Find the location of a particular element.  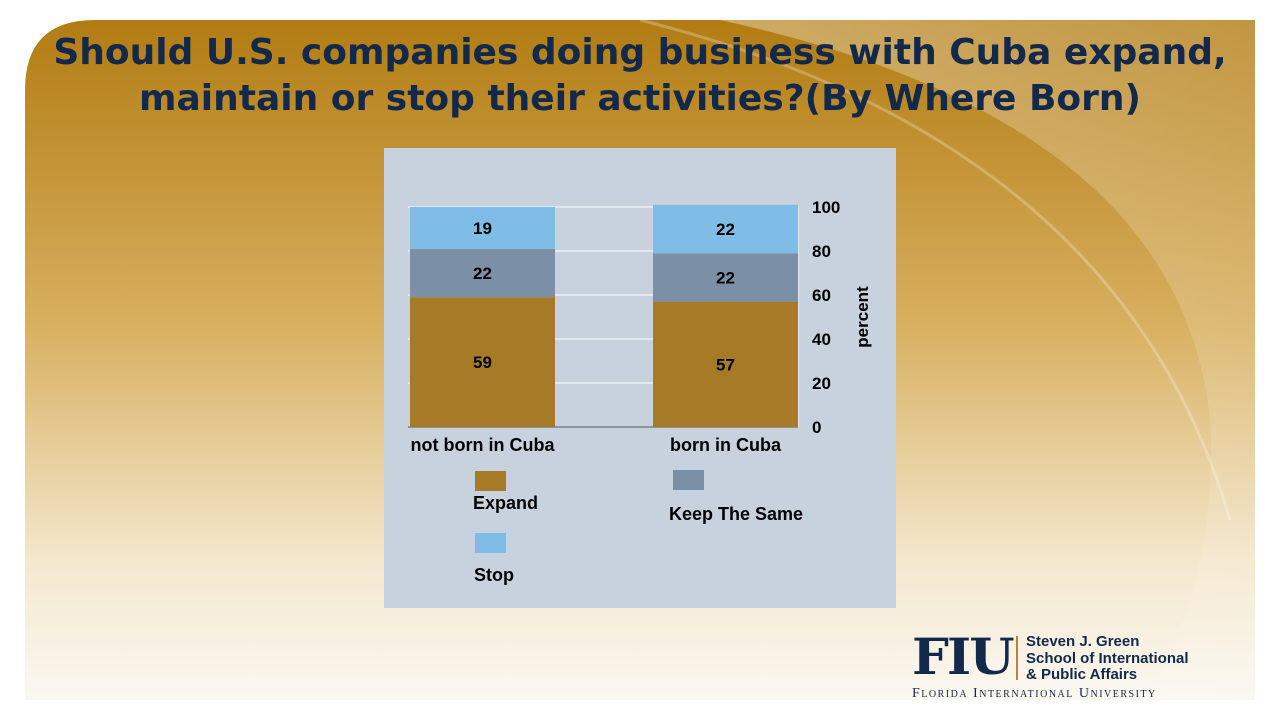

category-label-1: not born in Cuba is located at coordinates (483, 445).